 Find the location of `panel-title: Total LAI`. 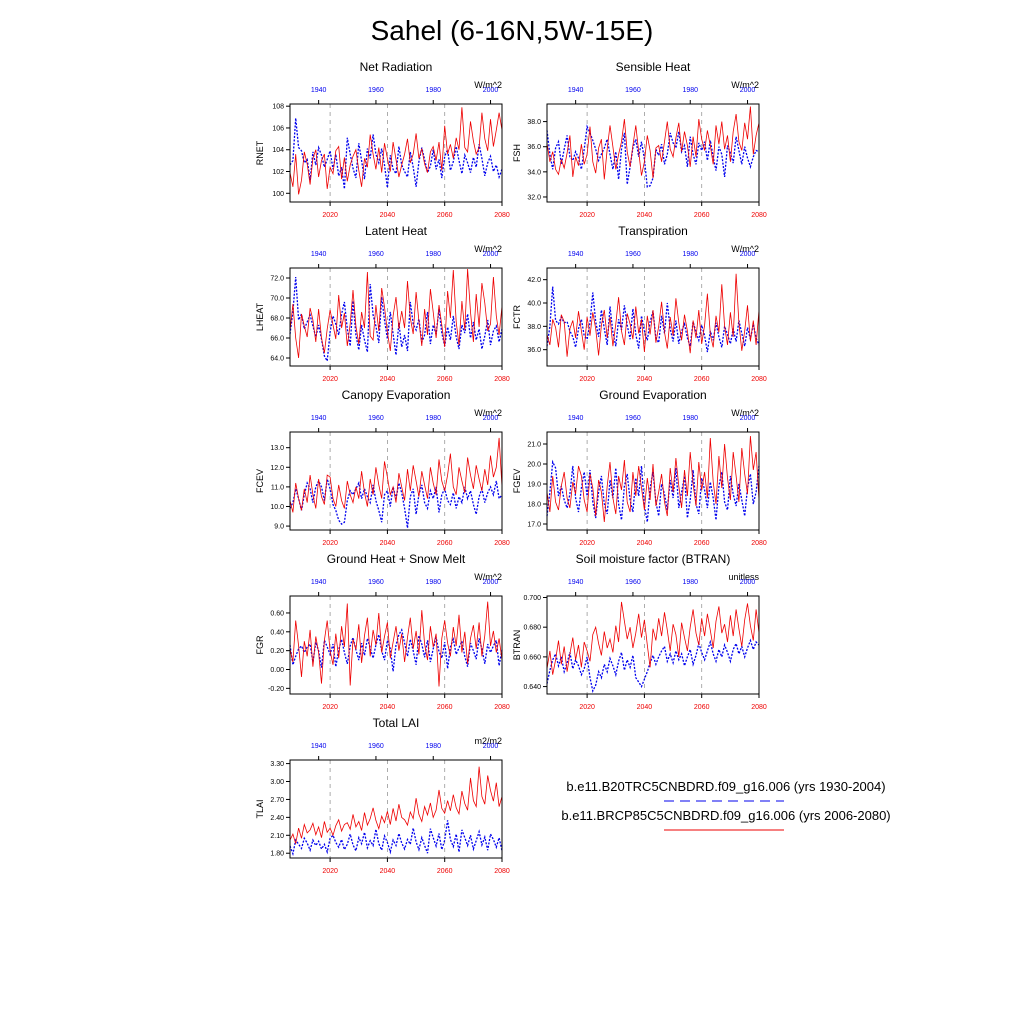

panel-title: Total LAI is located at coordinates (396, 723).